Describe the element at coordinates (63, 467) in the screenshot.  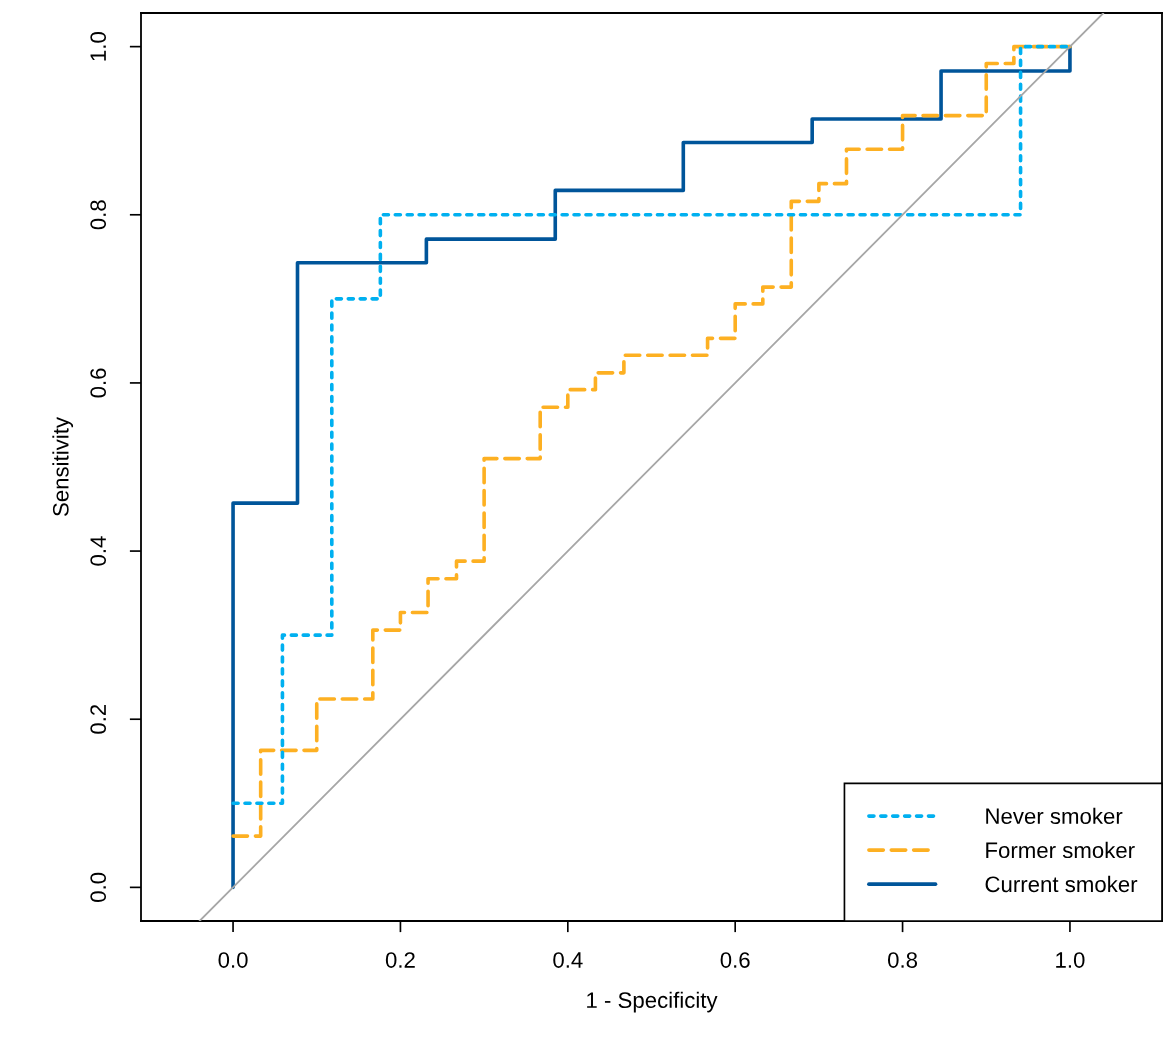
I see `y-axis-title: Sensitivity` at that location.